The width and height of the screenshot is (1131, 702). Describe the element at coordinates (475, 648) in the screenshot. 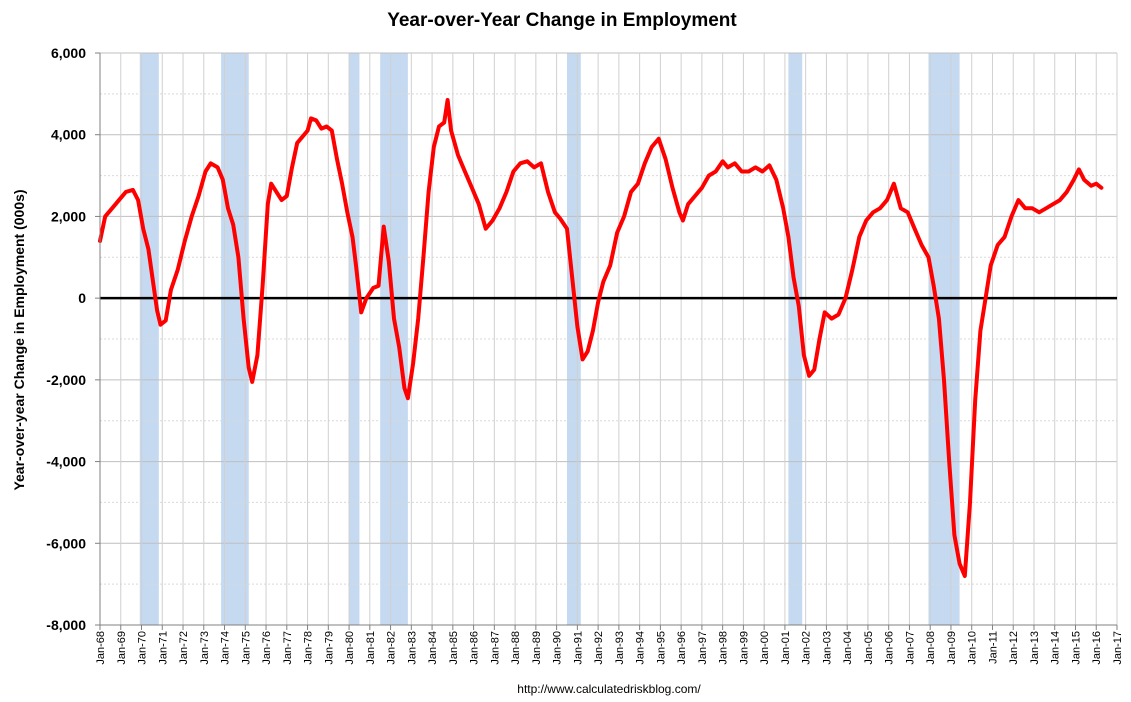

I see `x-tick-label: Jan-86` at that location.